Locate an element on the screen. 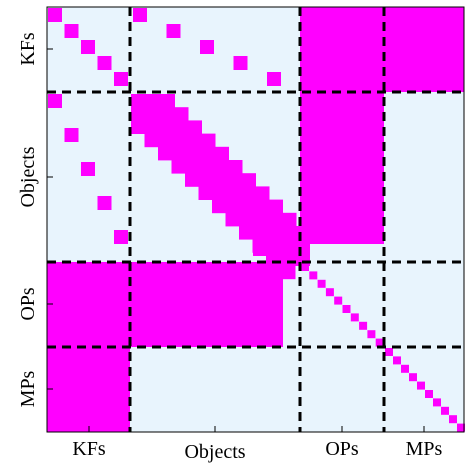  row-label-ops: OPs is located at coordinates (28, 304).